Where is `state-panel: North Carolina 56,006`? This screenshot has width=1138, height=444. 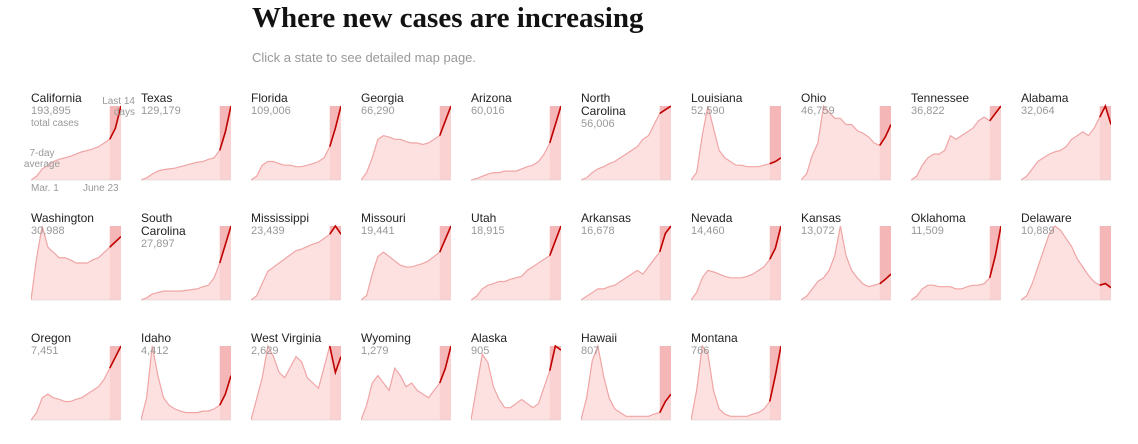
state-panel: North Carolina 56,006 is located at coordinates (631, 142).